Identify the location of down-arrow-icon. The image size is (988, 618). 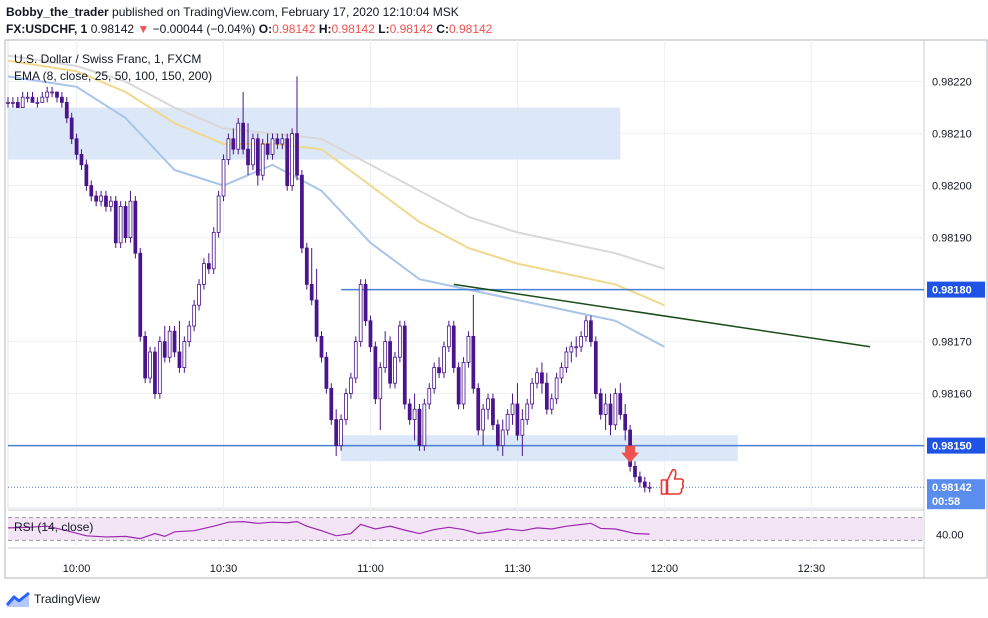
(630, 454).